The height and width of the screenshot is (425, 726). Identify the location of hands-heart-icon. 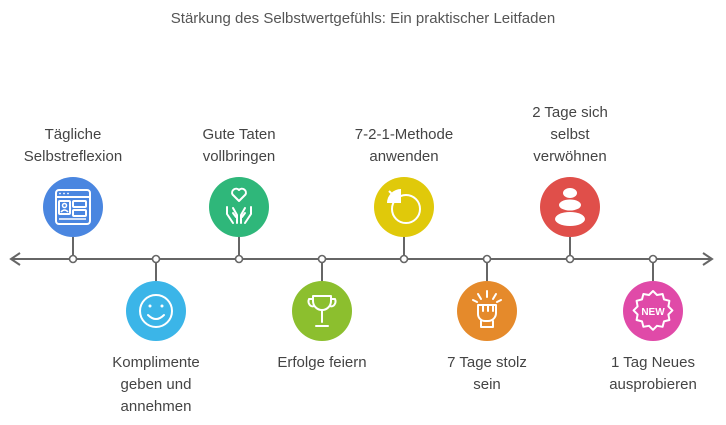
(239, 205).